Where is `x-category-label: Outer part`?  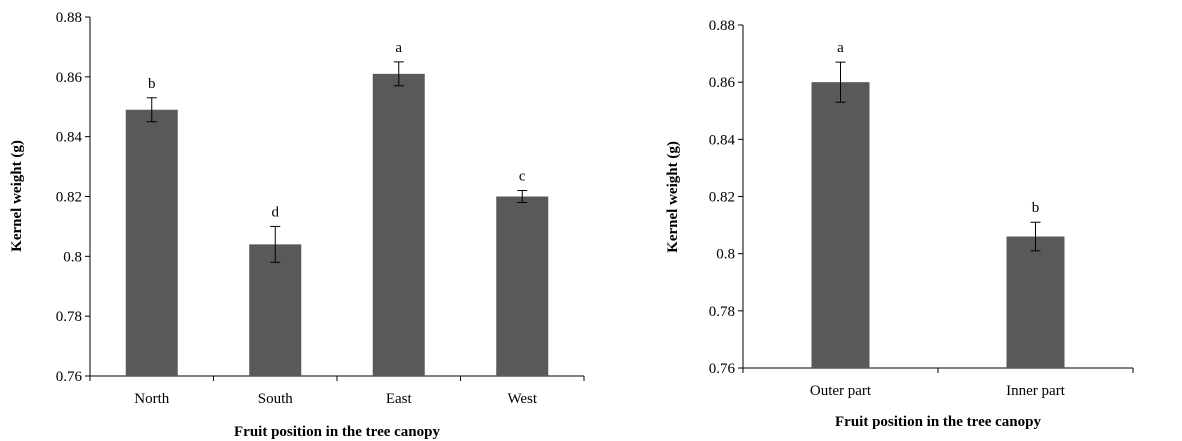
x-category-label: Outer part is located at coordinates (841, 391).